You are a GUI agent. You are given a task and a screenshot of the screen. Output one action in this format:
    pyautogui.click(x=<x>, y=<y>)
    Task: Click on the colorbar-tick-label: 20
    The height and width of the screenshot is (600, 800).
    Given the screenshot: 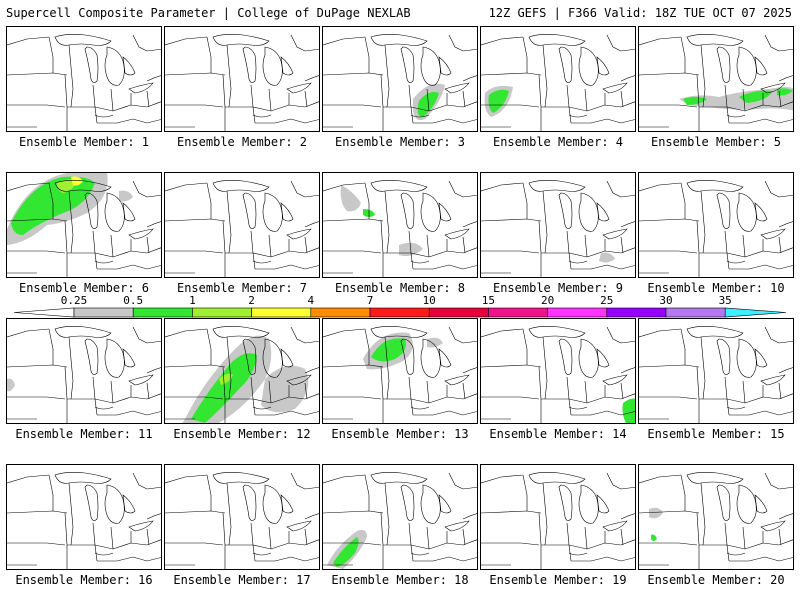 What is the action you would take?
    pyautogui.click(x=547, y=300)
    